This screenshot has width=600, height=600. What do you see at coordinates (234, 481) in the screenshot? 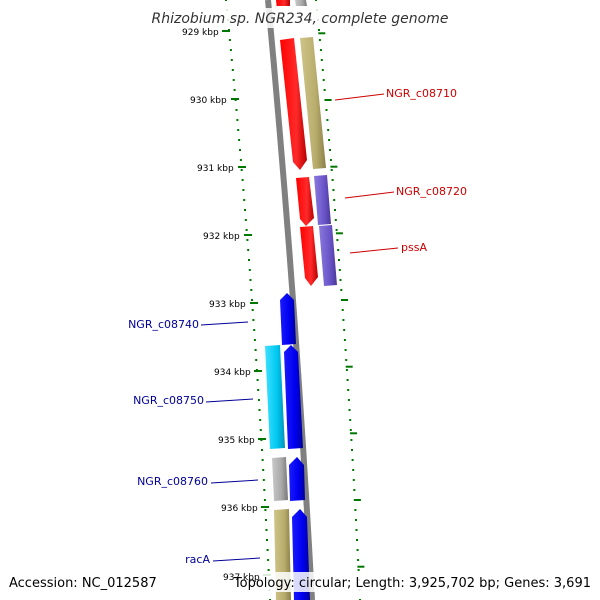
I see `leader-NGR_c08760` at bounding box center [234, 481].